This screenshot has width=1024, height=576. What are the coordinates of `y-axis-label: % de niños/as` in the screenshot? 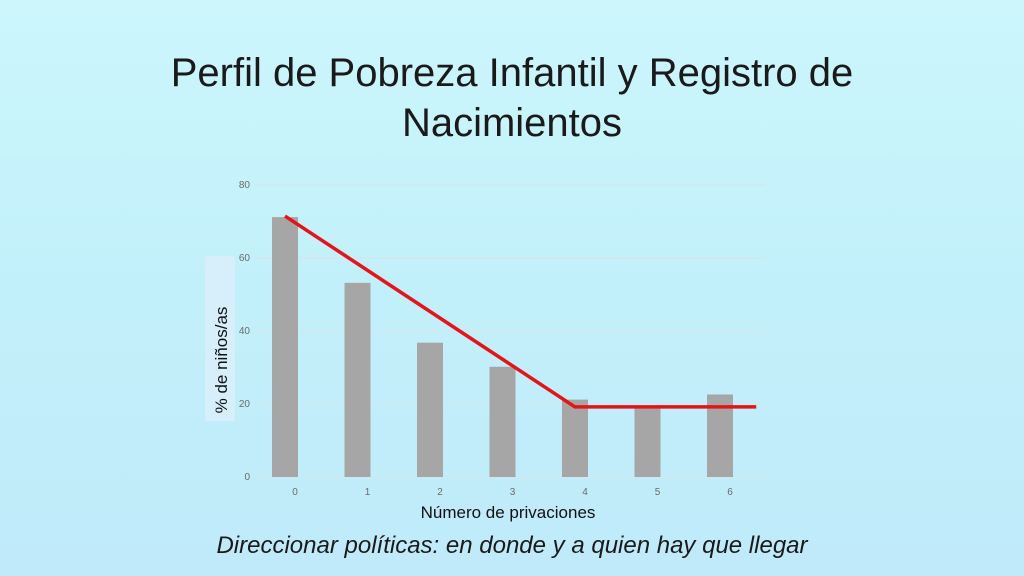 It's located at (221, 360).